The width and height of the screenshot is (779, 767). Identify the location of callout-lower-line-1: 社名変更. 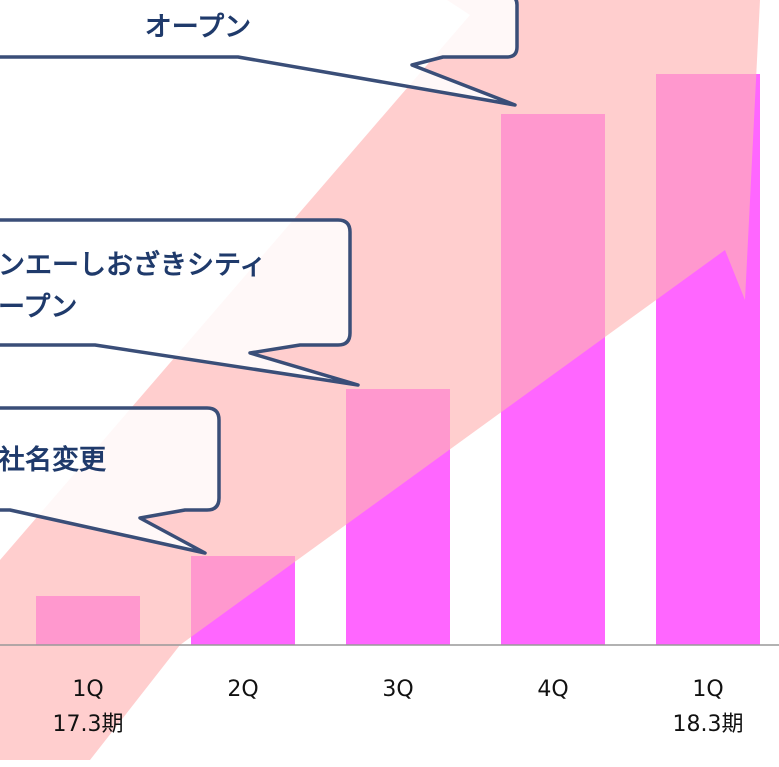
(53, 460).